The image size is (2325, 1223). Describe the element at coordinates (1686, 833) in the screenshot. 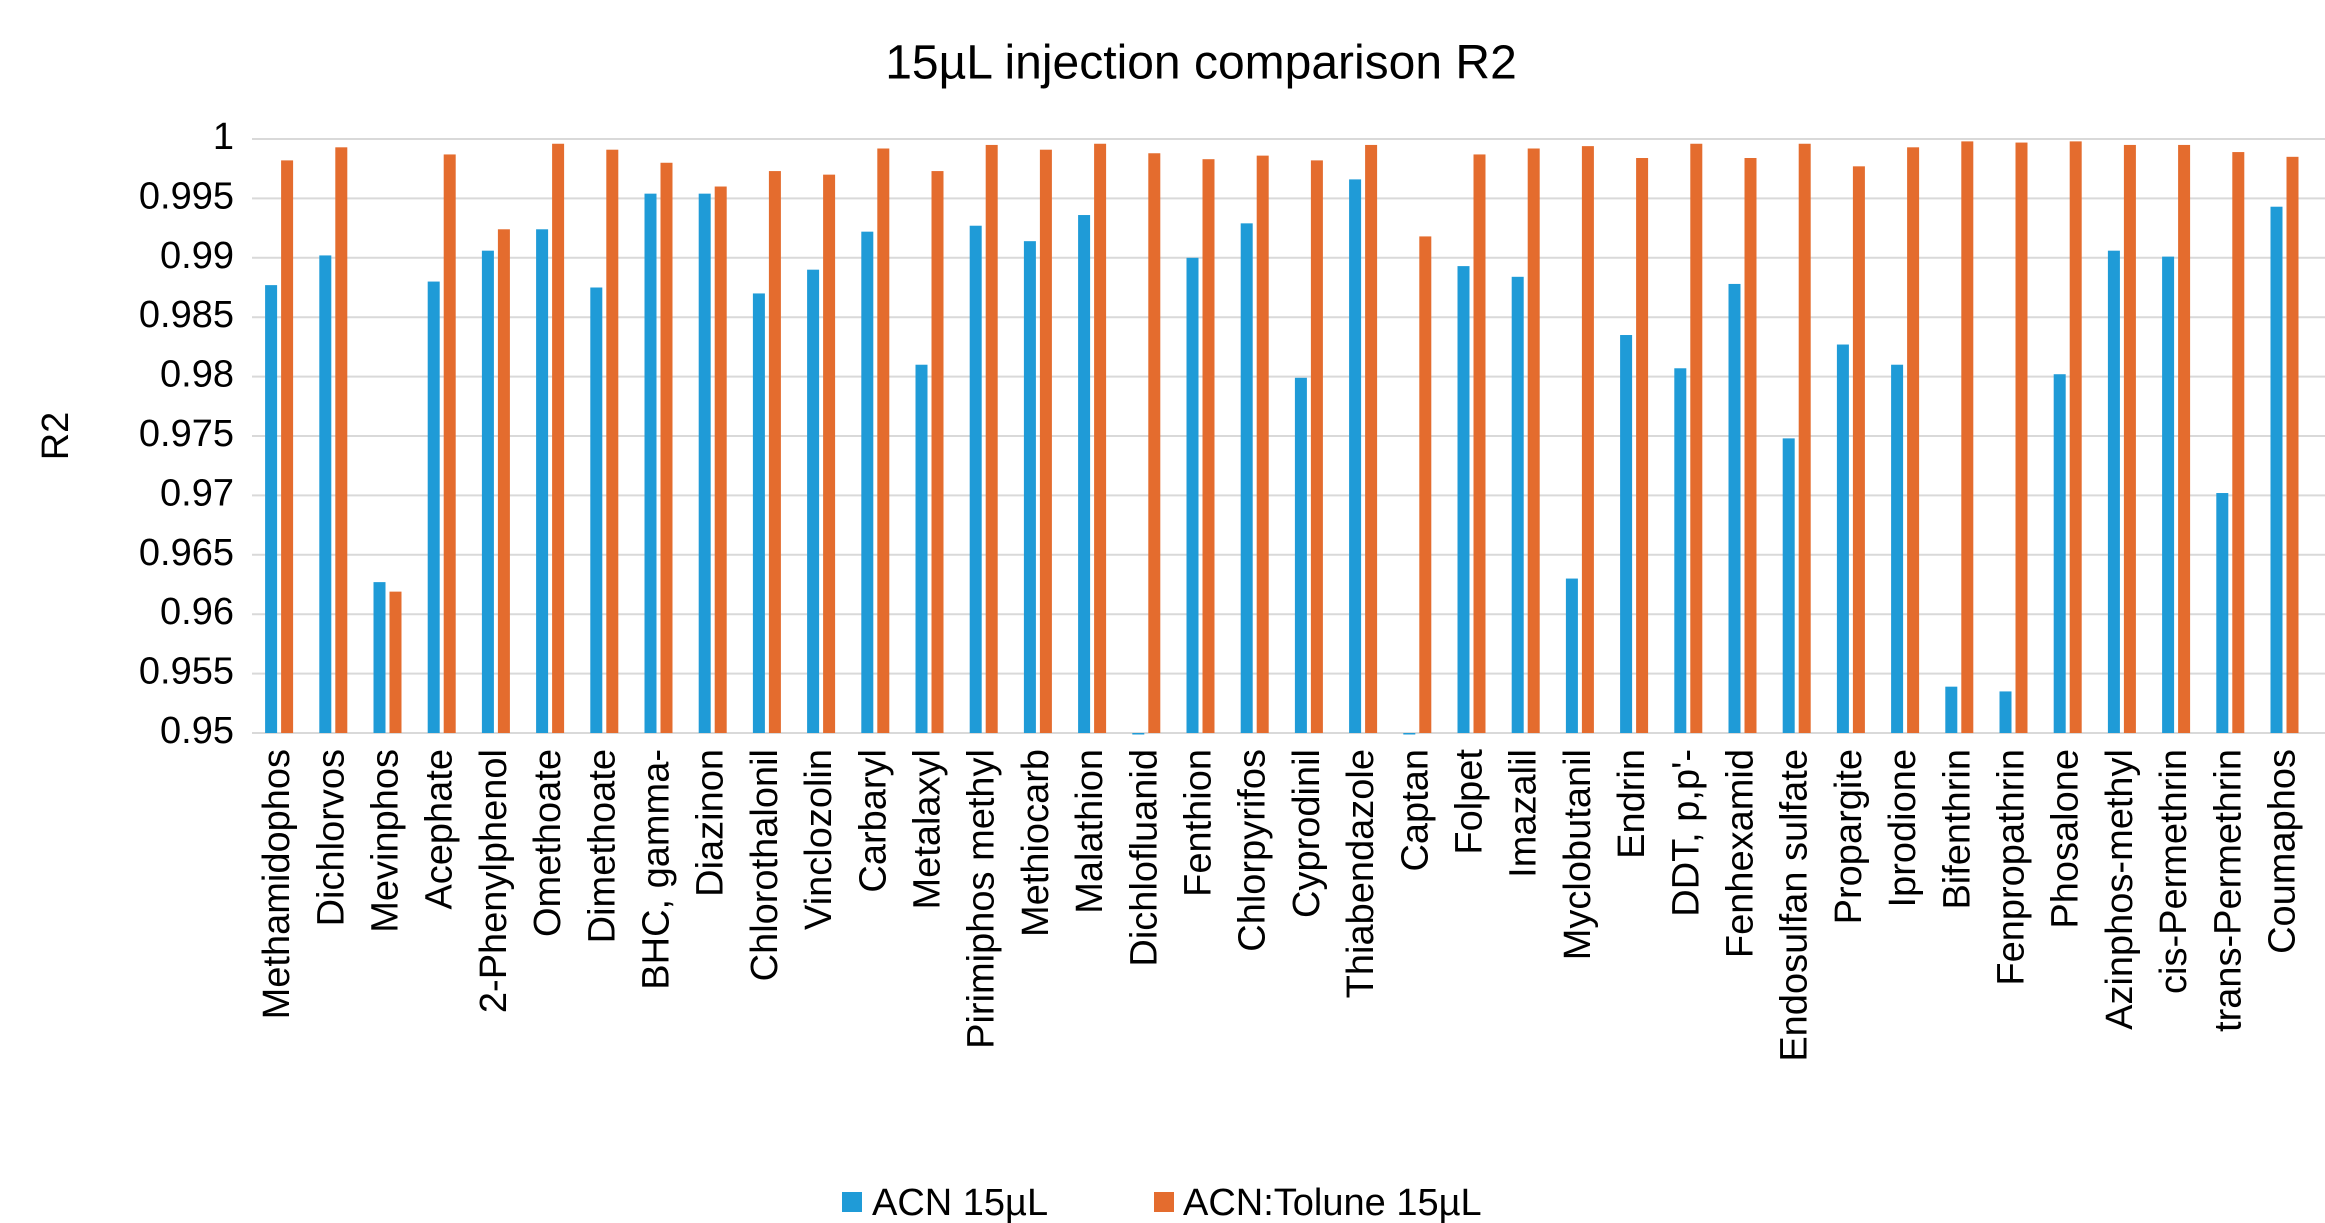

I see `x-tick-label: DDT, p,p'-` at that location.